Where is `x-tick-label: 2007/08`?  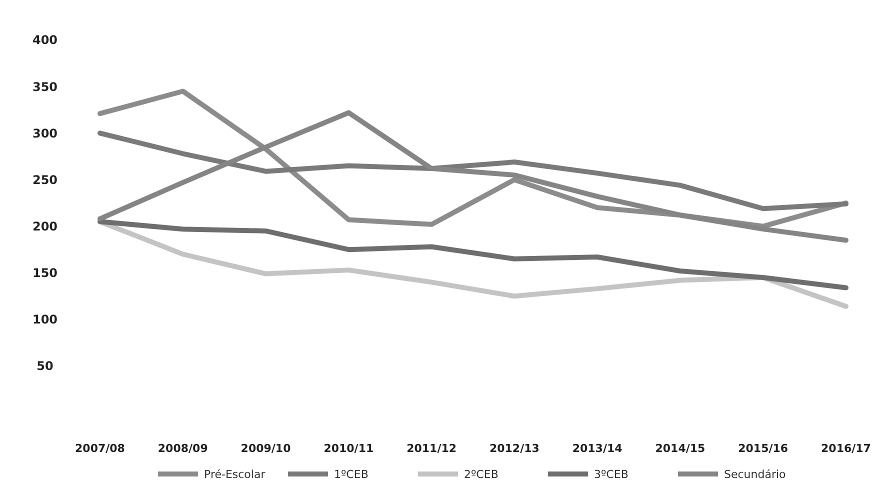 x-tick-label: 2007/08 is located at coordinates (100, 448).